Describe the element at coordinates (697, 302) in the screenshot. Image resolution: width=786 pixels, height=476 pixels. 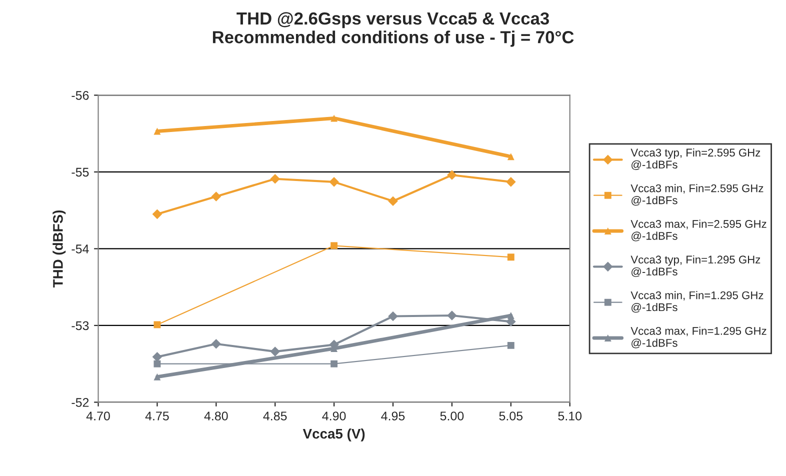
I see `legend-label: Vcca3 min, Fin=1.295 GHz @-1dBFs` at that location.